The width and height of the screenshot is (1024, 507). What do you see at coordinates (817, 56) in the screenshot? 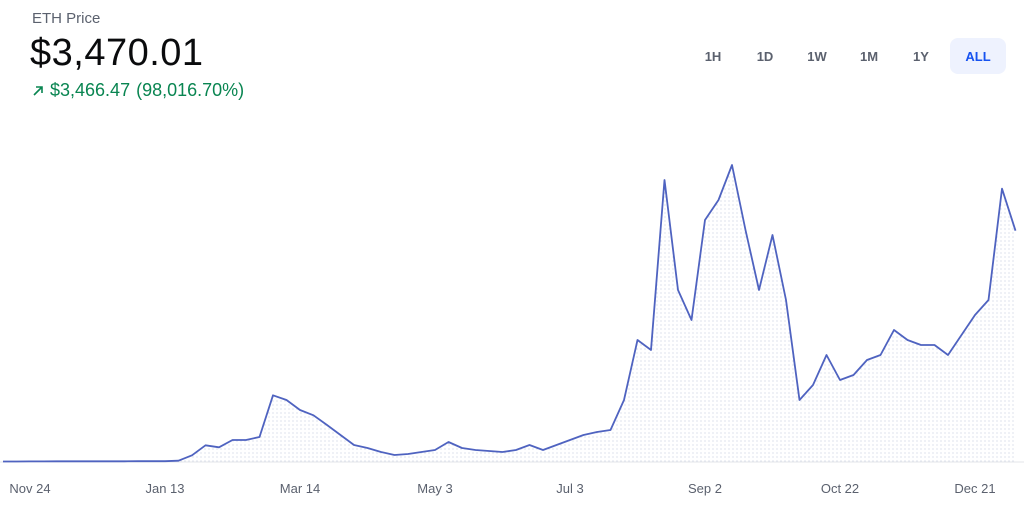
I see `range-button: 1W` at bounding box center [817, 56].